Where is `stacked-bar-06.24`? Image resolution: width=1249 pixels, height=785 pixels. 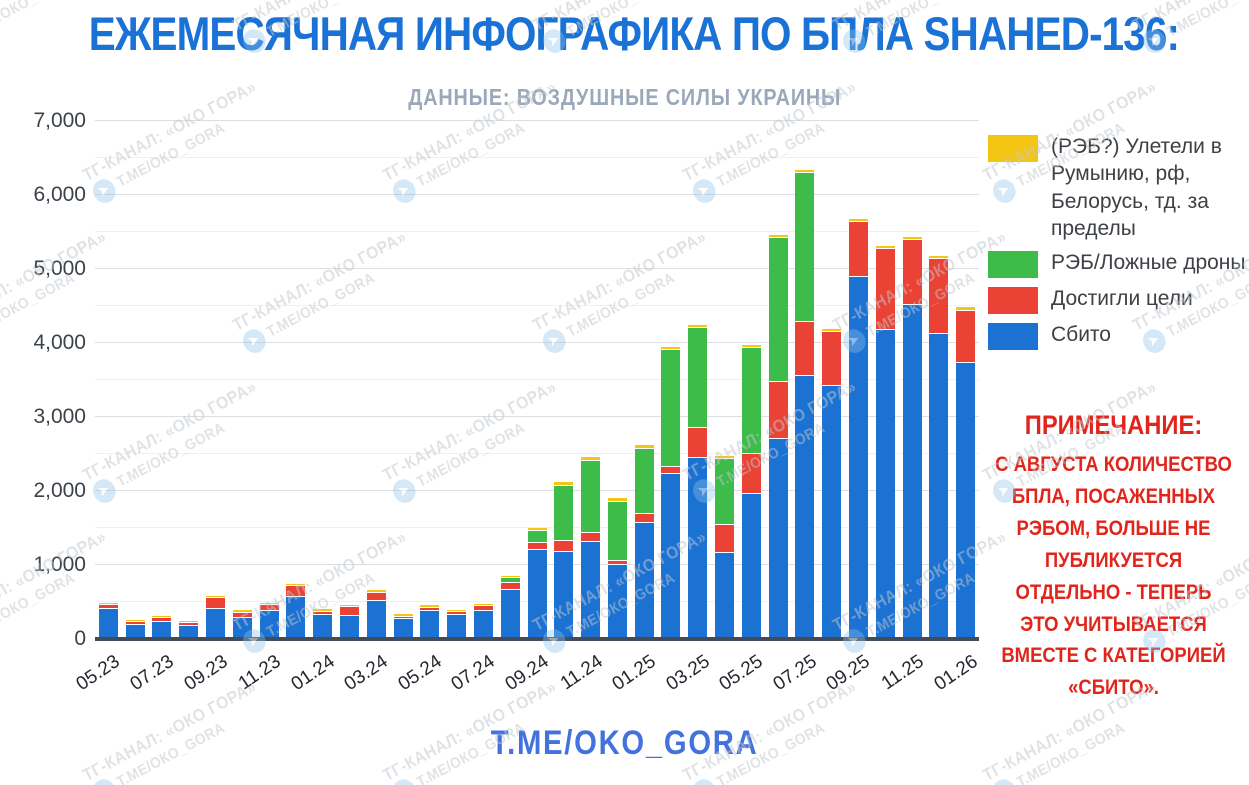 stacked-bar-06.24 is located at coordinates (457, 624).